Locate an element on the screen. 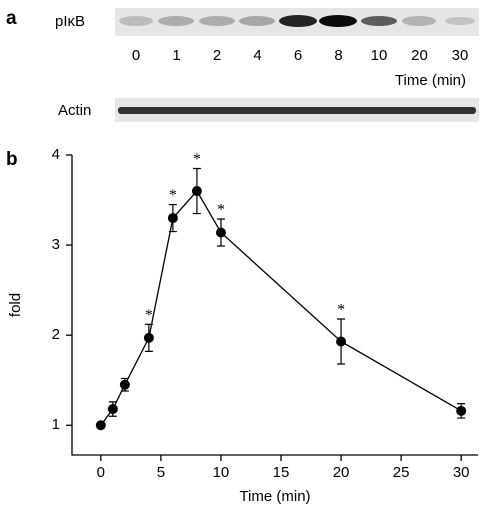  panel-label: b is located at coordinates (12, 159).